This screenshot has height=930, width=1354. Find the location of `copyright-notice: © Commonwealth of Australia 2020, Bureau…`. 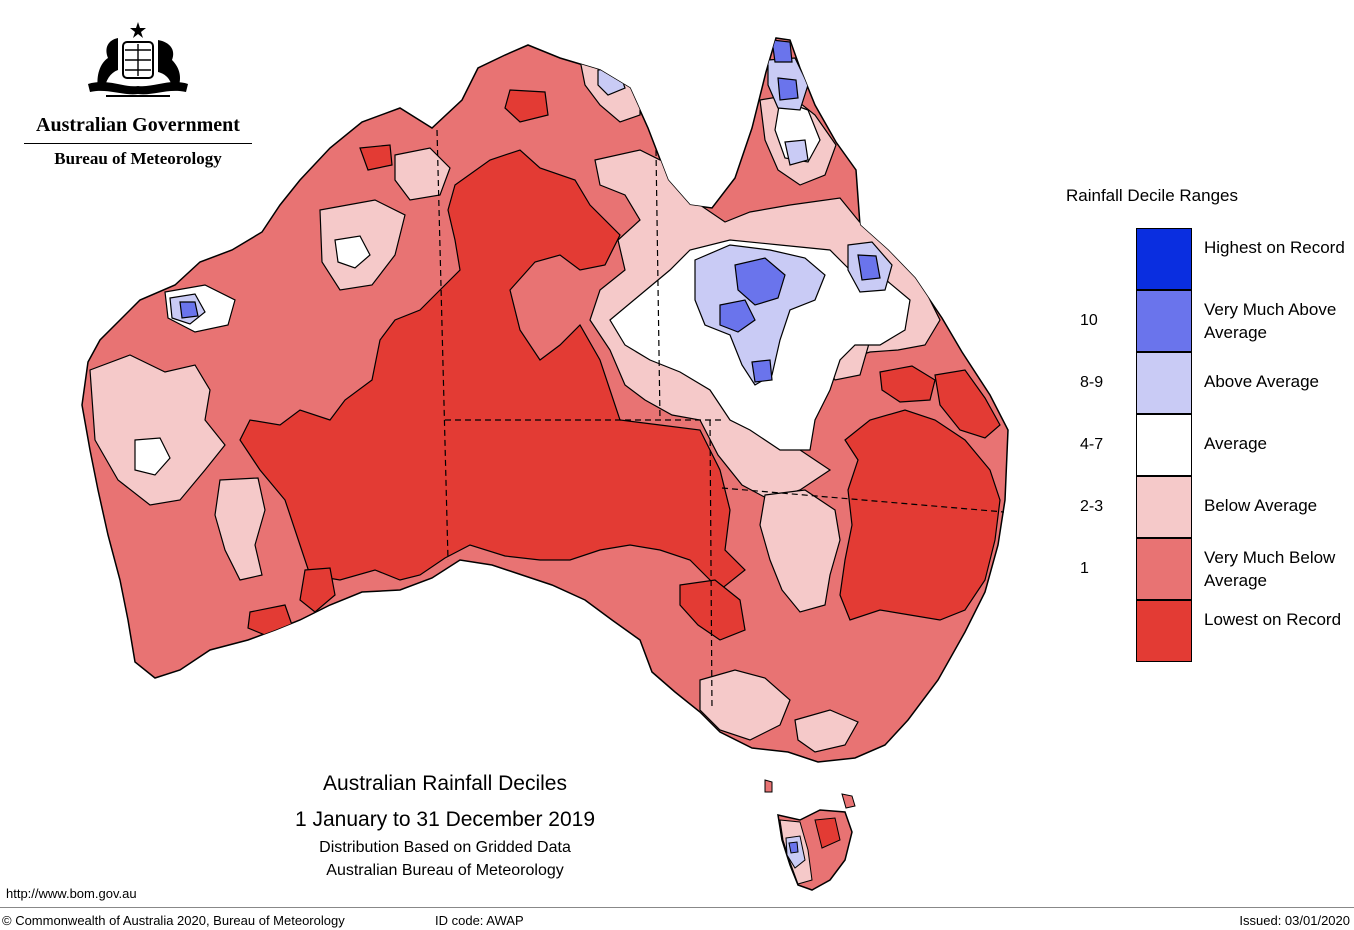

copyright-notice: © Commonwealth of Australia 2020, Bureau… is located at coordinates (173, 920).